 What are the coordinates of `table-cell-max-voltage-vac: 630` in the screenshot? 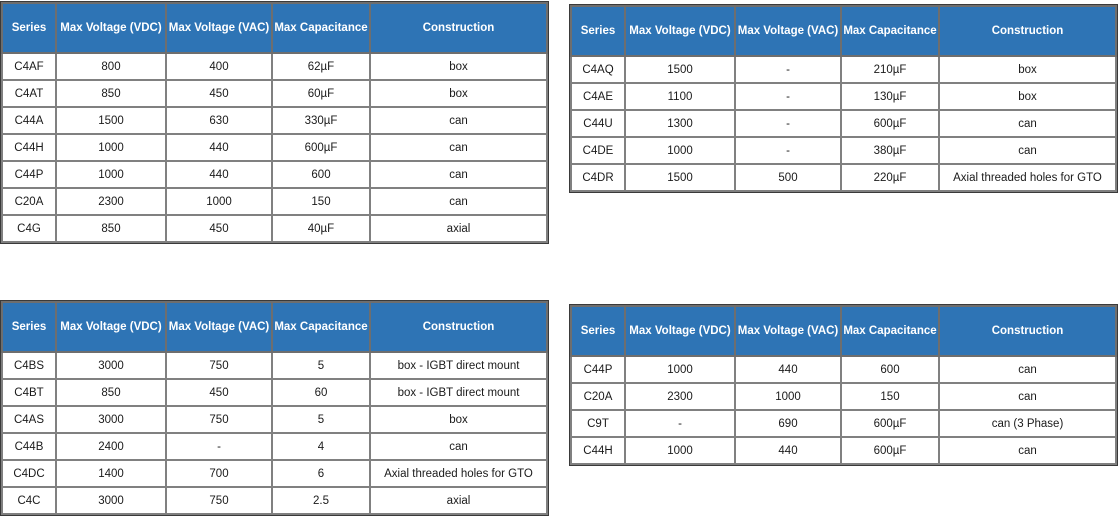 It's located at (219, 120).